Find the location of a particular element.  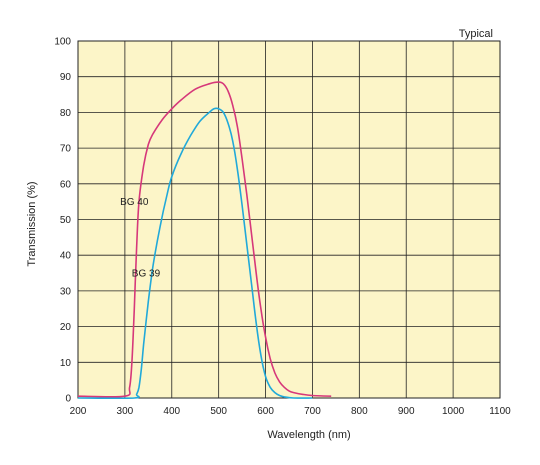

x-tick-label-600: 600 is located at coordinates (265, 411).